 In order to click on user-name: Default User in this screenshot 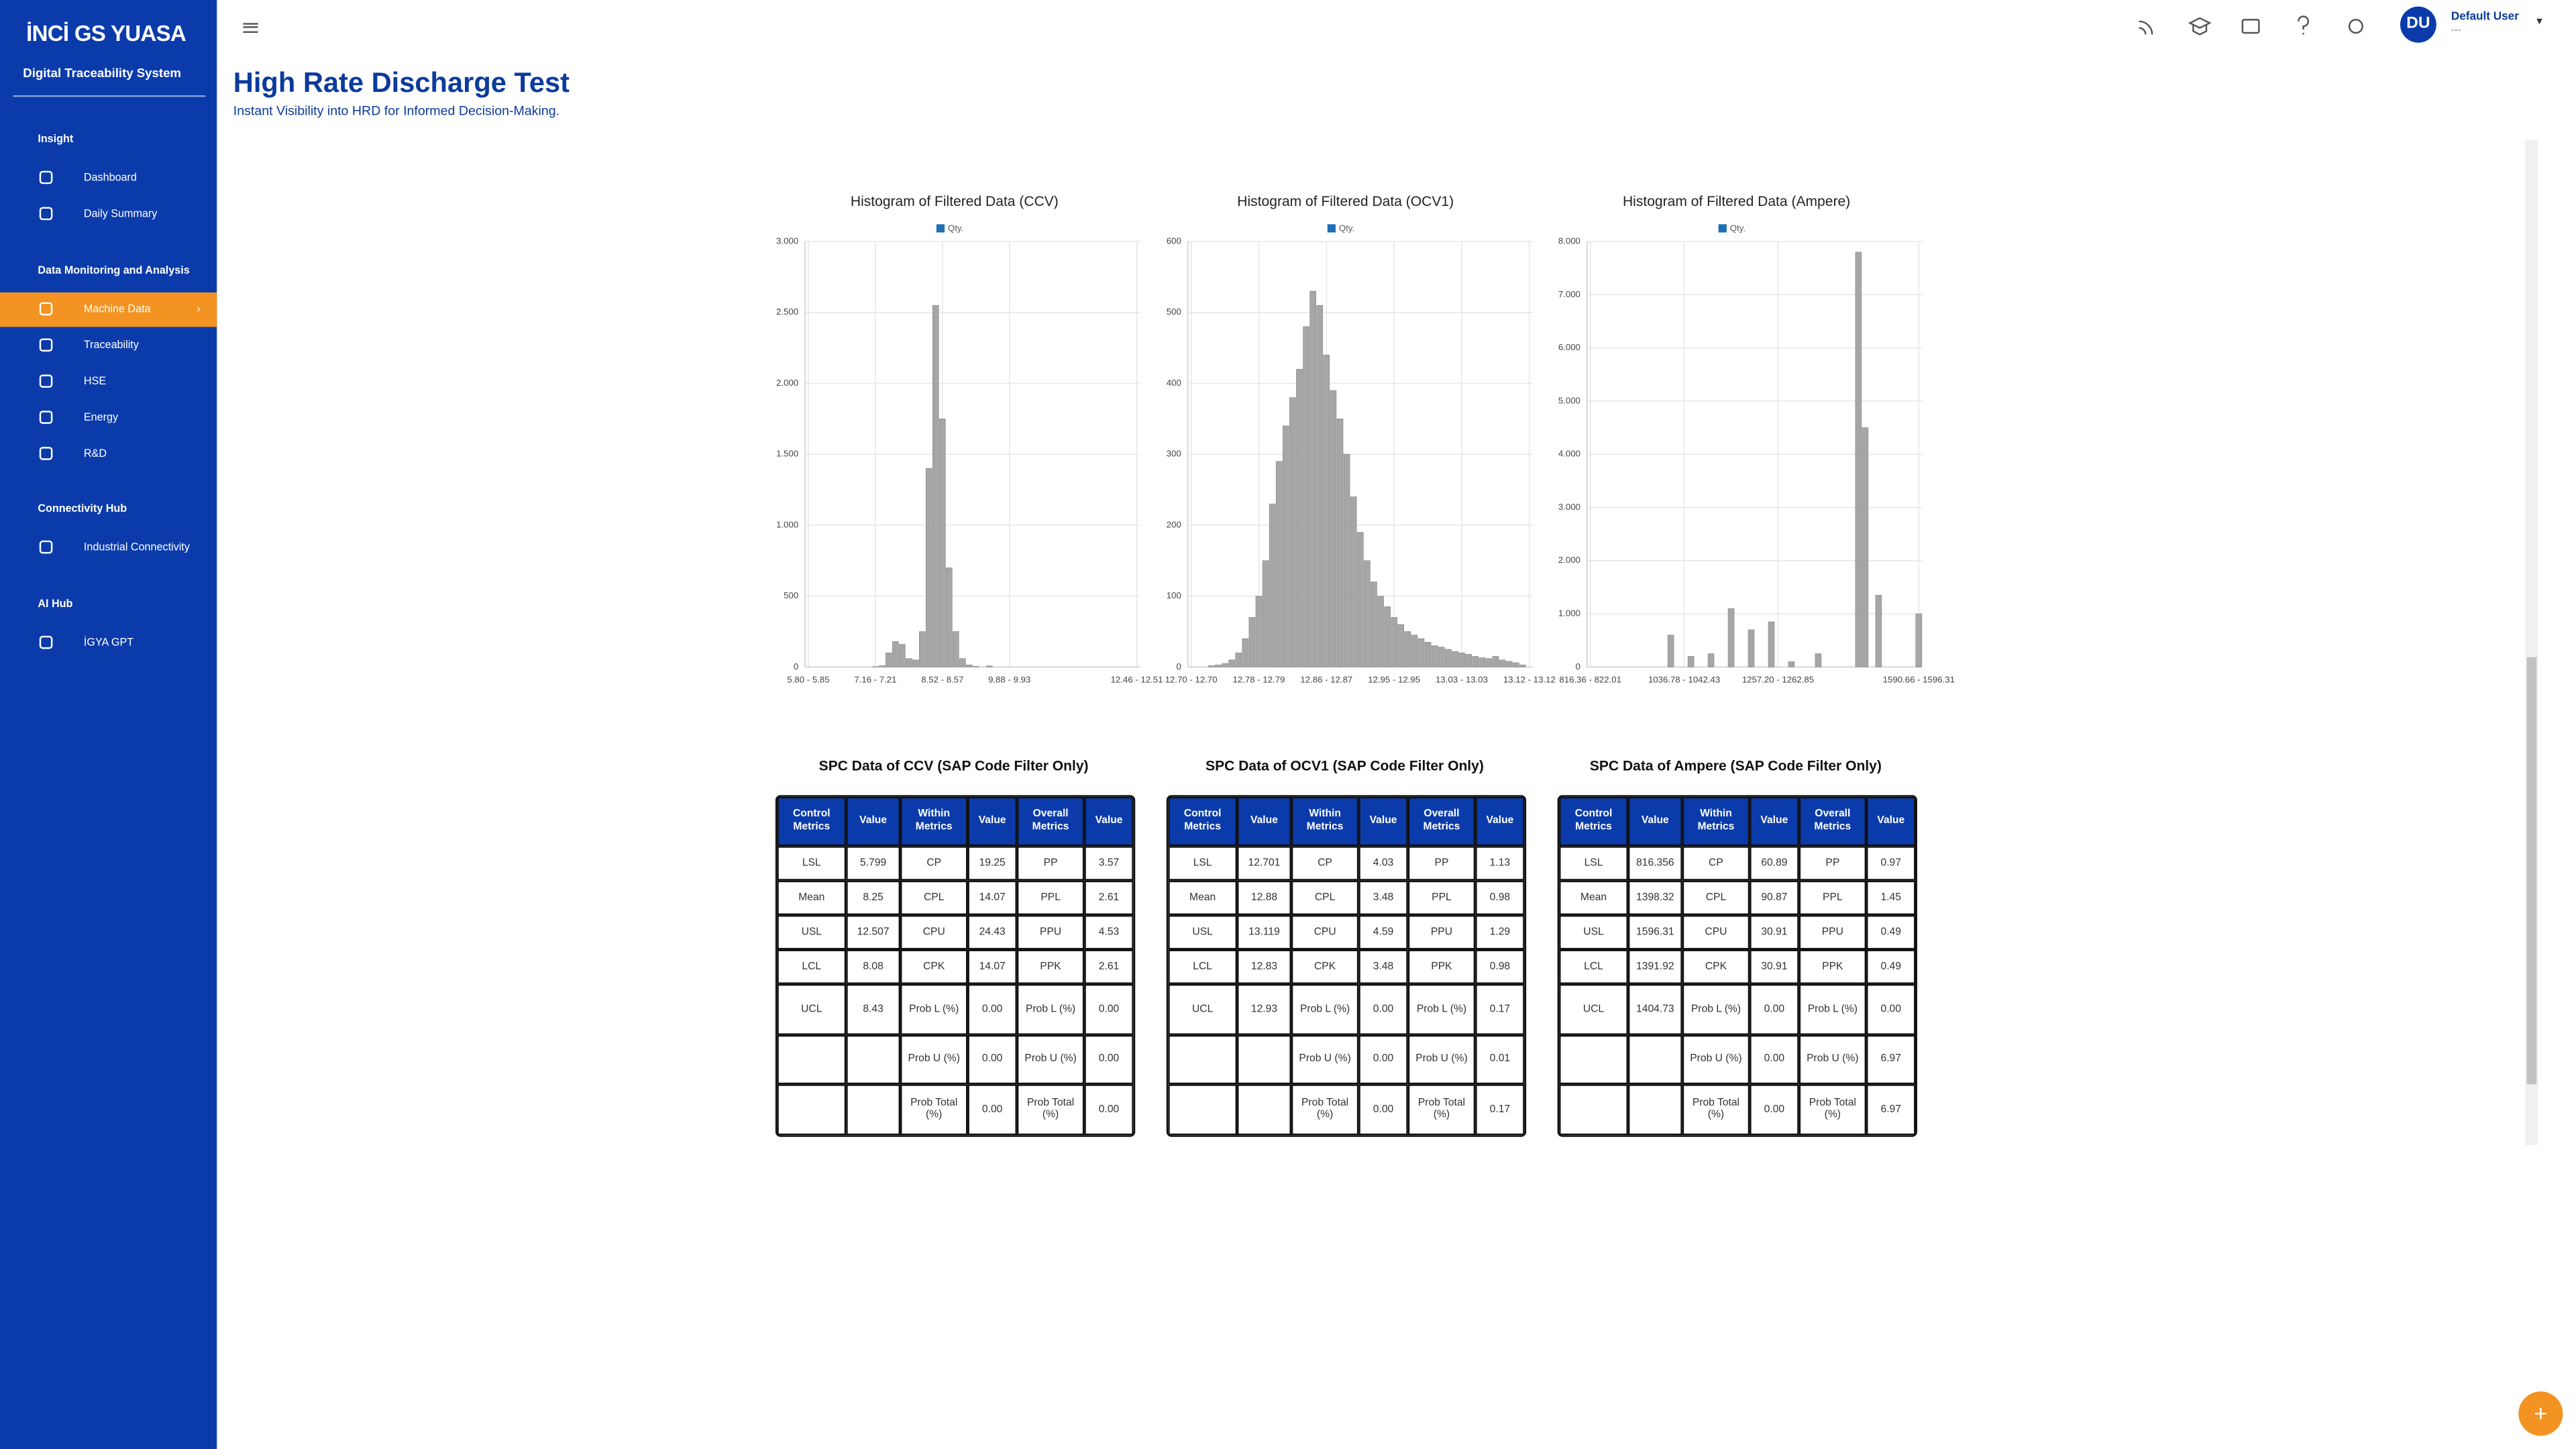, I will do `click(2485, 17)`.